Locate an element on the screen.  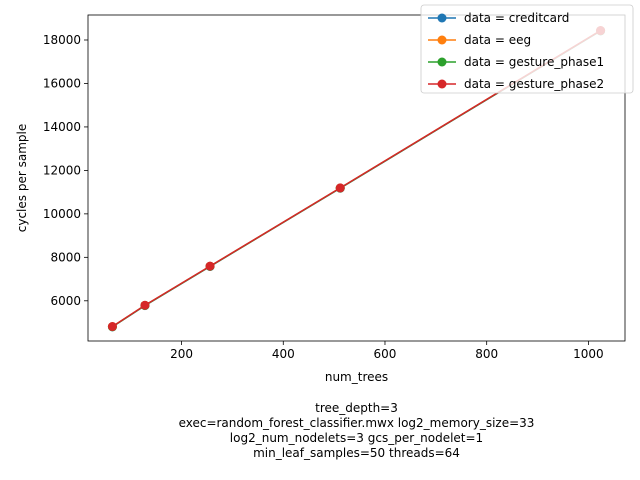
y-tick-label: 18000 is located at coordinates (62, 40).